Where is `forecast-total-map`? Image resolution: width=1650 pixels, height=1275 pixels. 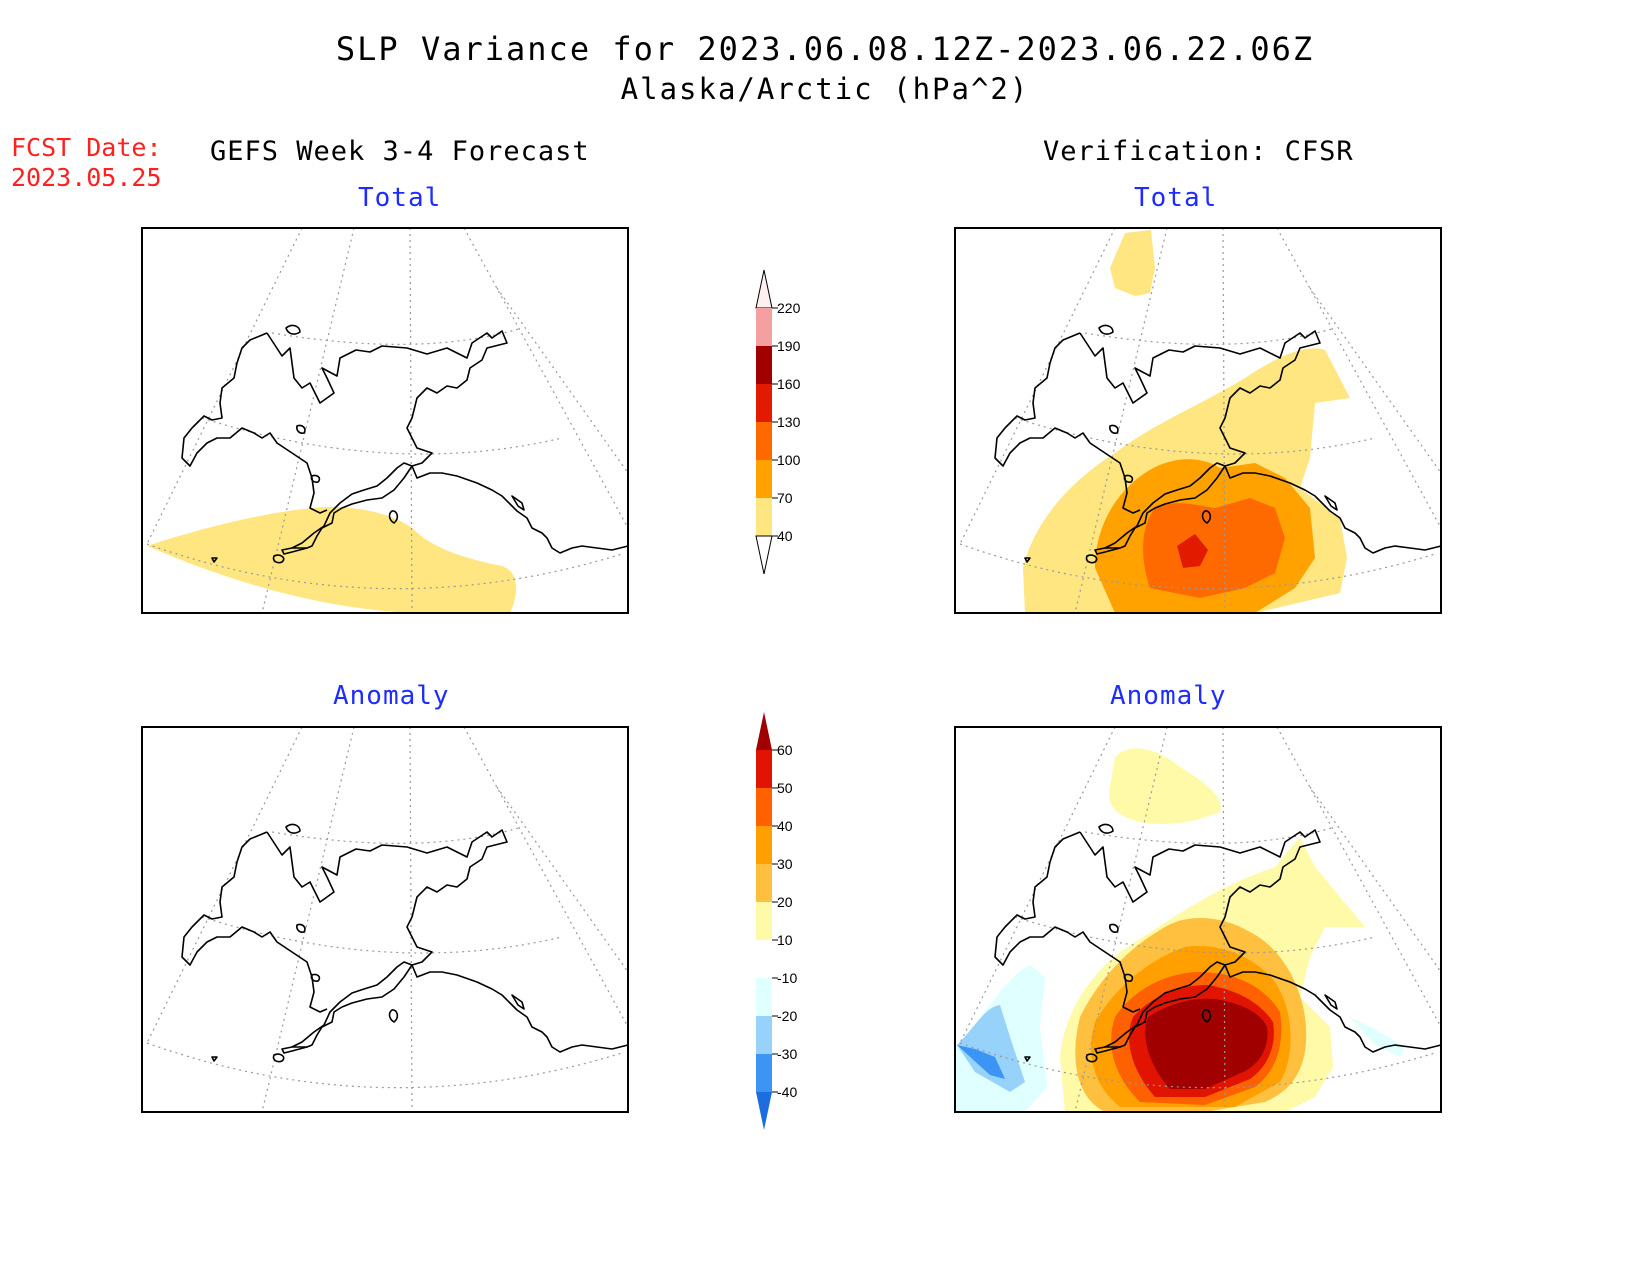
forecast-total-map is located at coordinates (385, 420).